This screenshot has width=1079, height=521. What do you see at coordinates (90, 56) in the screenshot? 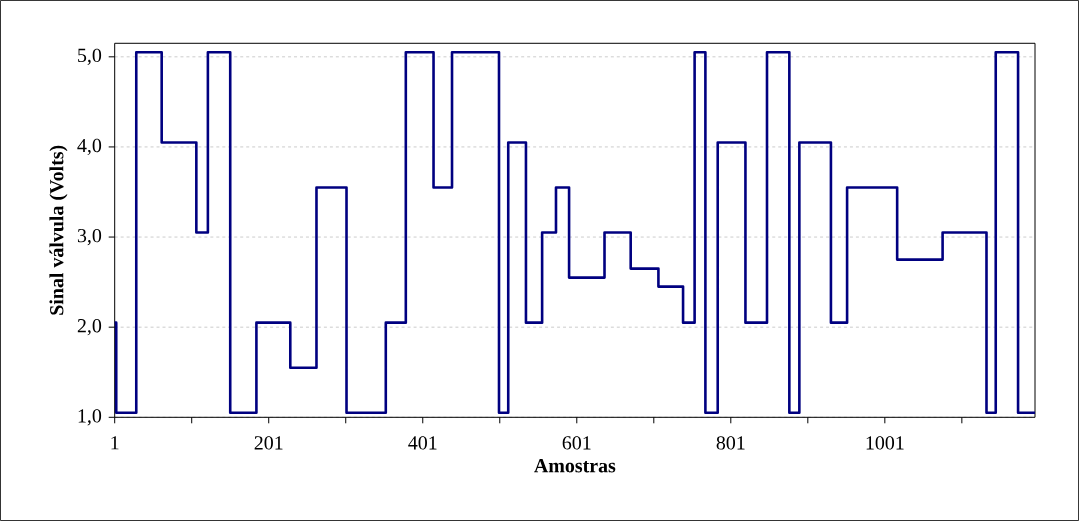
I see `y-tick-label: 5,0` at bounding box center [90, 56].